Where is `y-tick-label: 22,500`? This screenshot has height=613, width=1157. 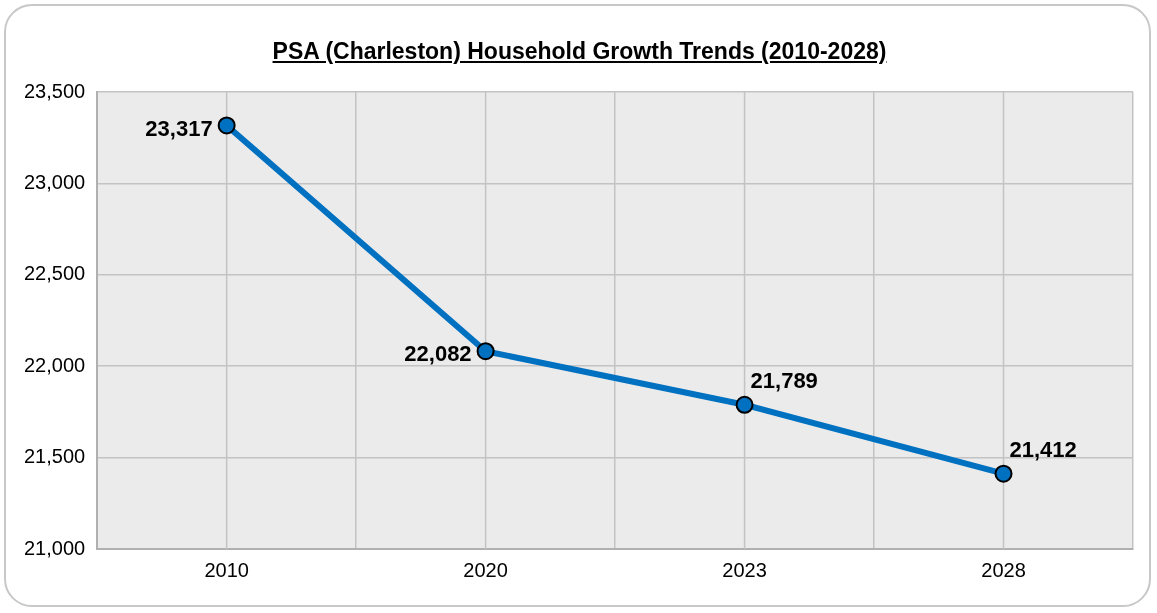 y-tick-label: 22,500 is located at coordinates (55, 273).